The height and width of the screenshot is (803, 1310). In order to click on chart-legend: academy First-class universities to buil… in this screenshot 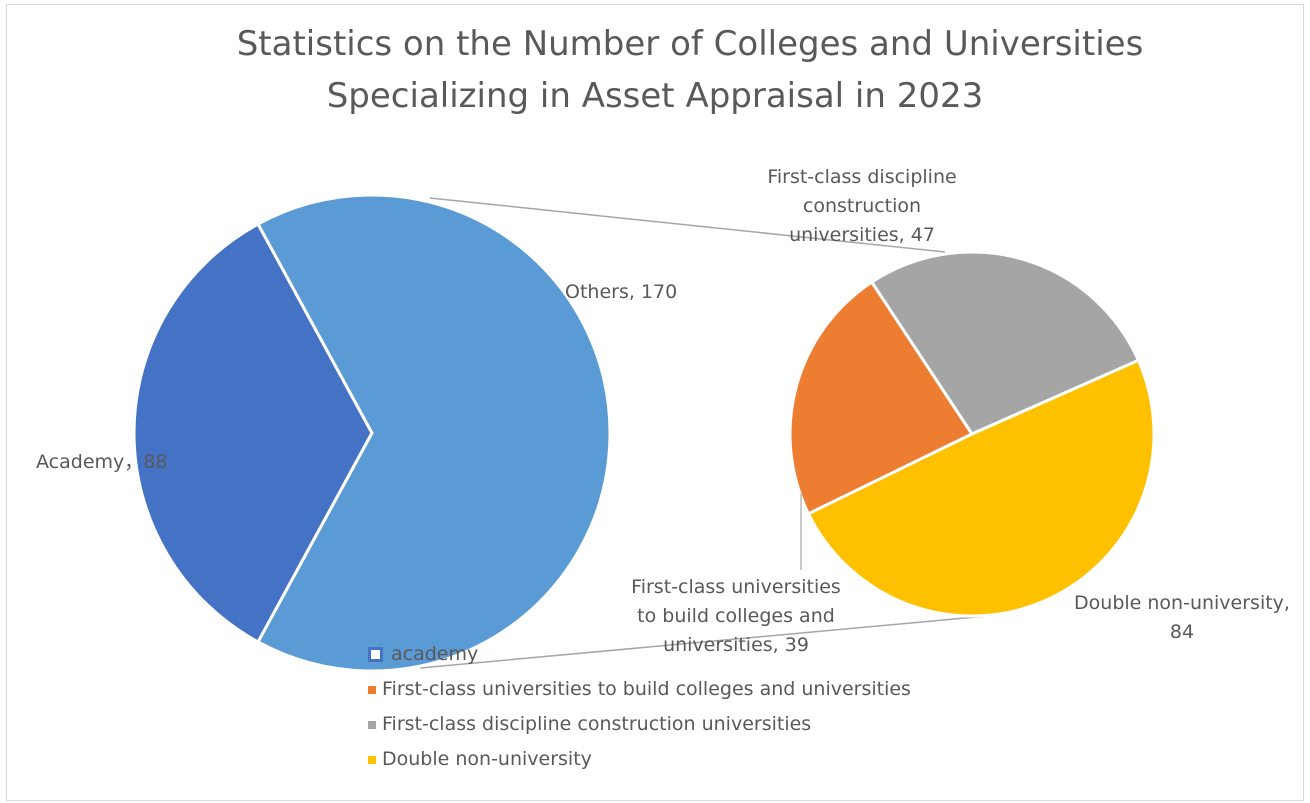, I will do `click(639, 710)`.